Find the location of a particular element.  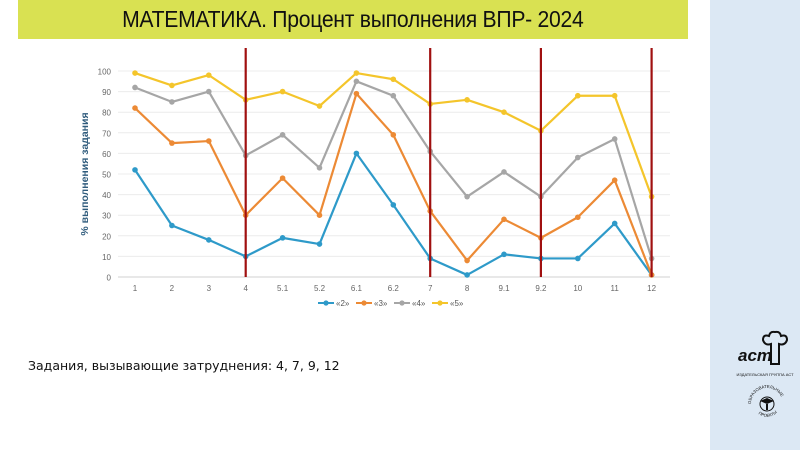

y-tick-label: 50 is located at coordinates (106, 175).